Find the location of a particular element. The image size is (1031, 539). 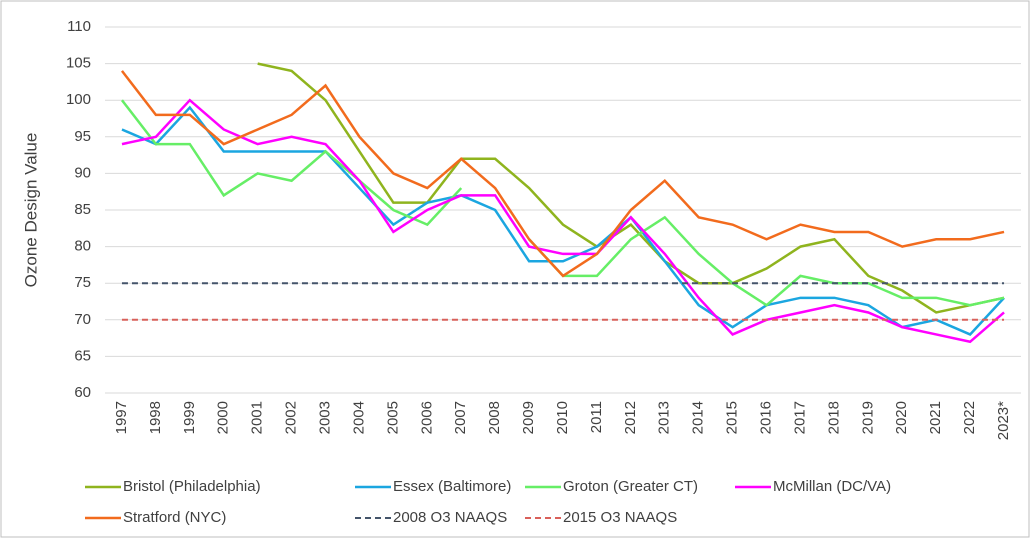

x-tick-label: 2002 is located at coordinates (291, 417).